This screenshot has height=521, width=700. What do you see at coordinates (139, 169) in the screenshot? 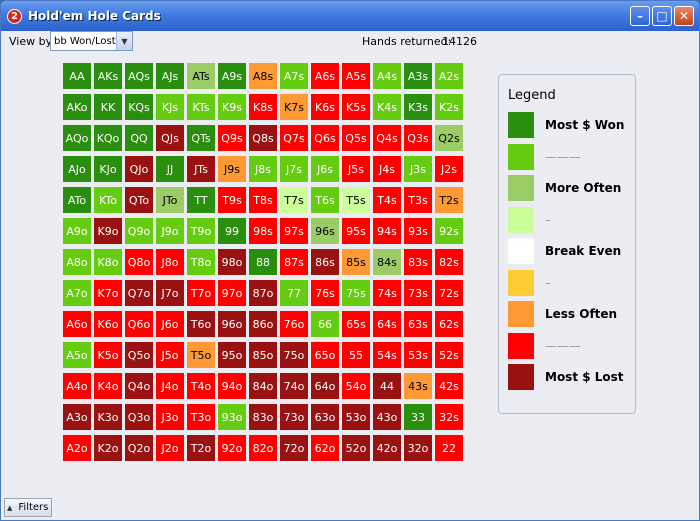
I see `hand-cell: QJo` at bounding box center [139, 169].